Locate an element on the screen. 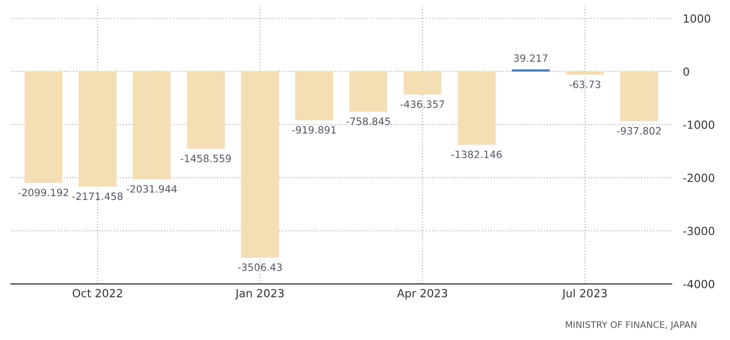 Image resolution: width=730 pixels, height=340 pixels. y-tick-label: -3000 is located at coordinates (698, 231).